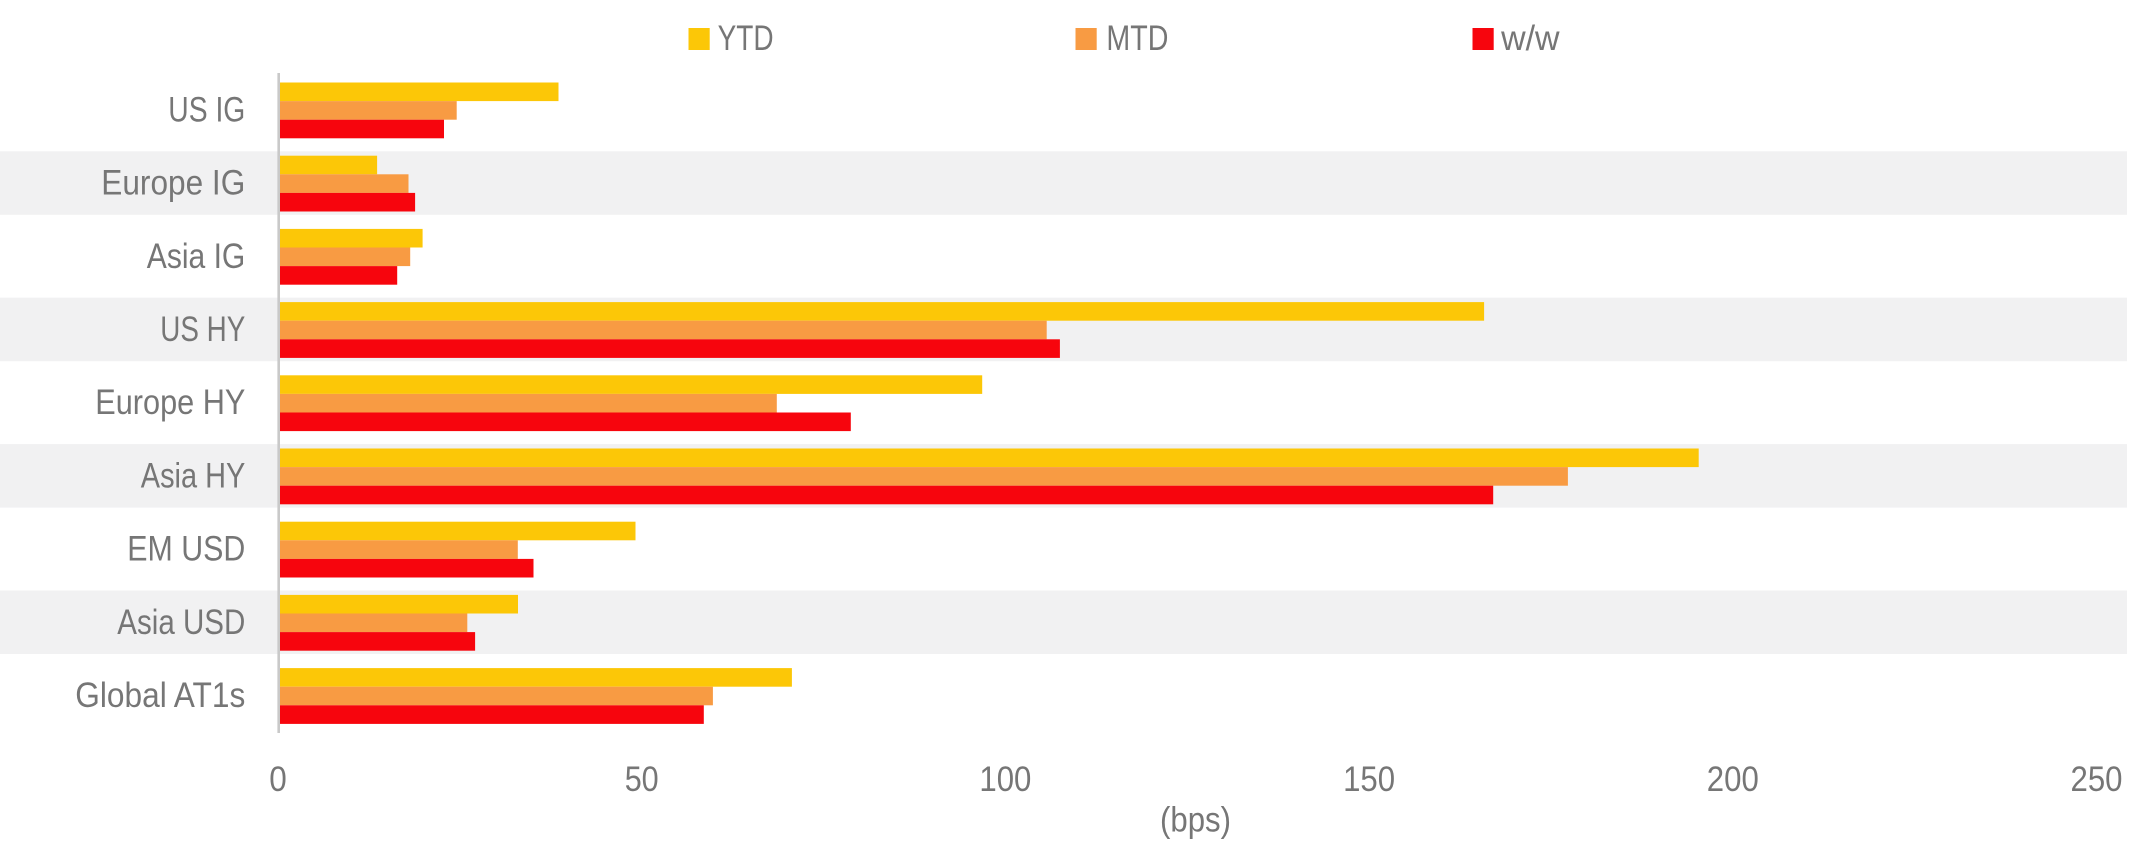  Describe the element at coordinates (1137, 38) in the screenshot. I see `svg-text: MTD` at that location.